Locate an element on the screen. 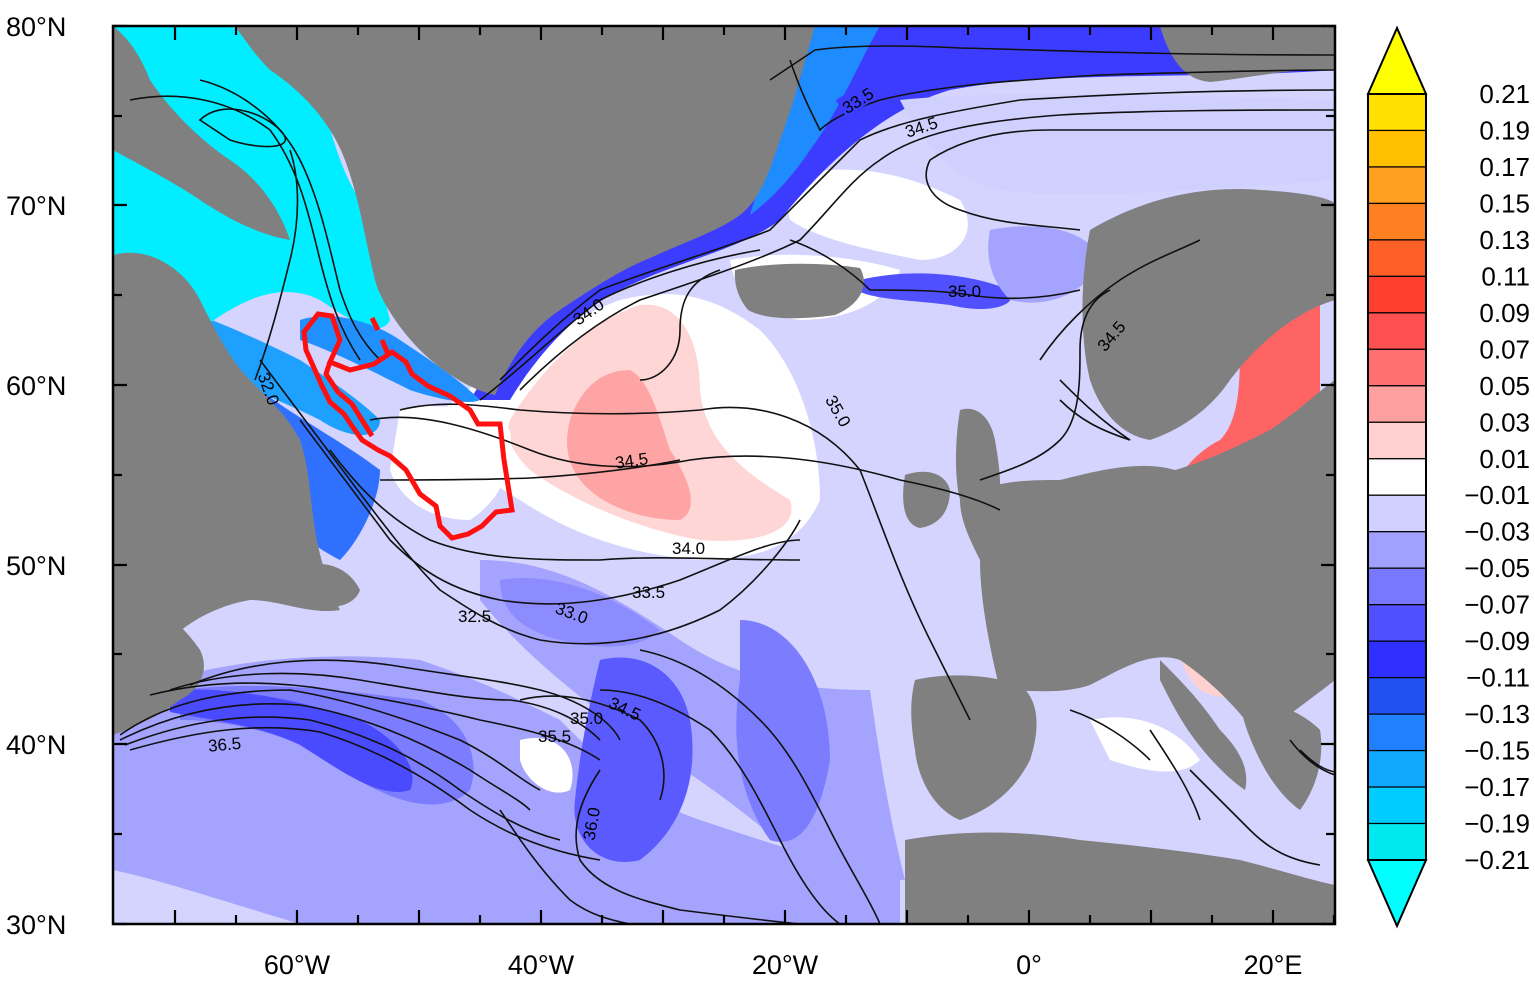 Image resolution: width=1535 pixels, height=994 pixels. colorbar-label: −0.07 is located at coordinates (1497, 605).